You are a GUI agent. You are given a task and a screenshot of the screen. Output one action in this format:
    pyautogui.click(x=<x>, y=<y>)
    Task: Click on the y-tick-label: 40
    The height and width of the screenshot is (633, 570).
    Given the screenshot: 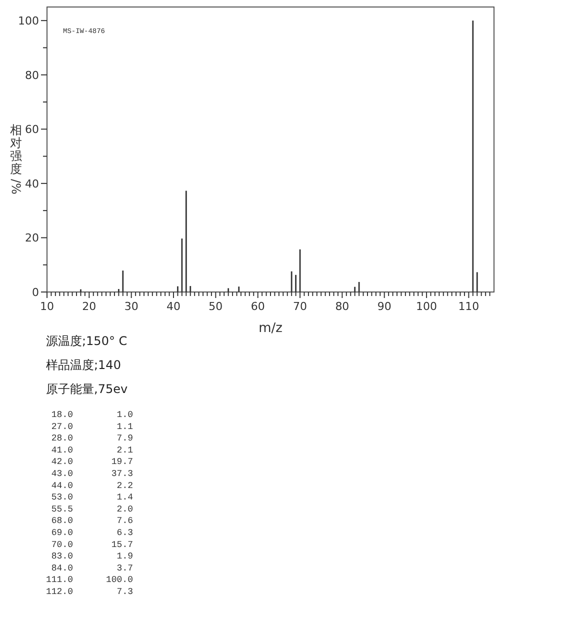 What is the action you would take?
    pyautogui.click(x=32, y=183)
    